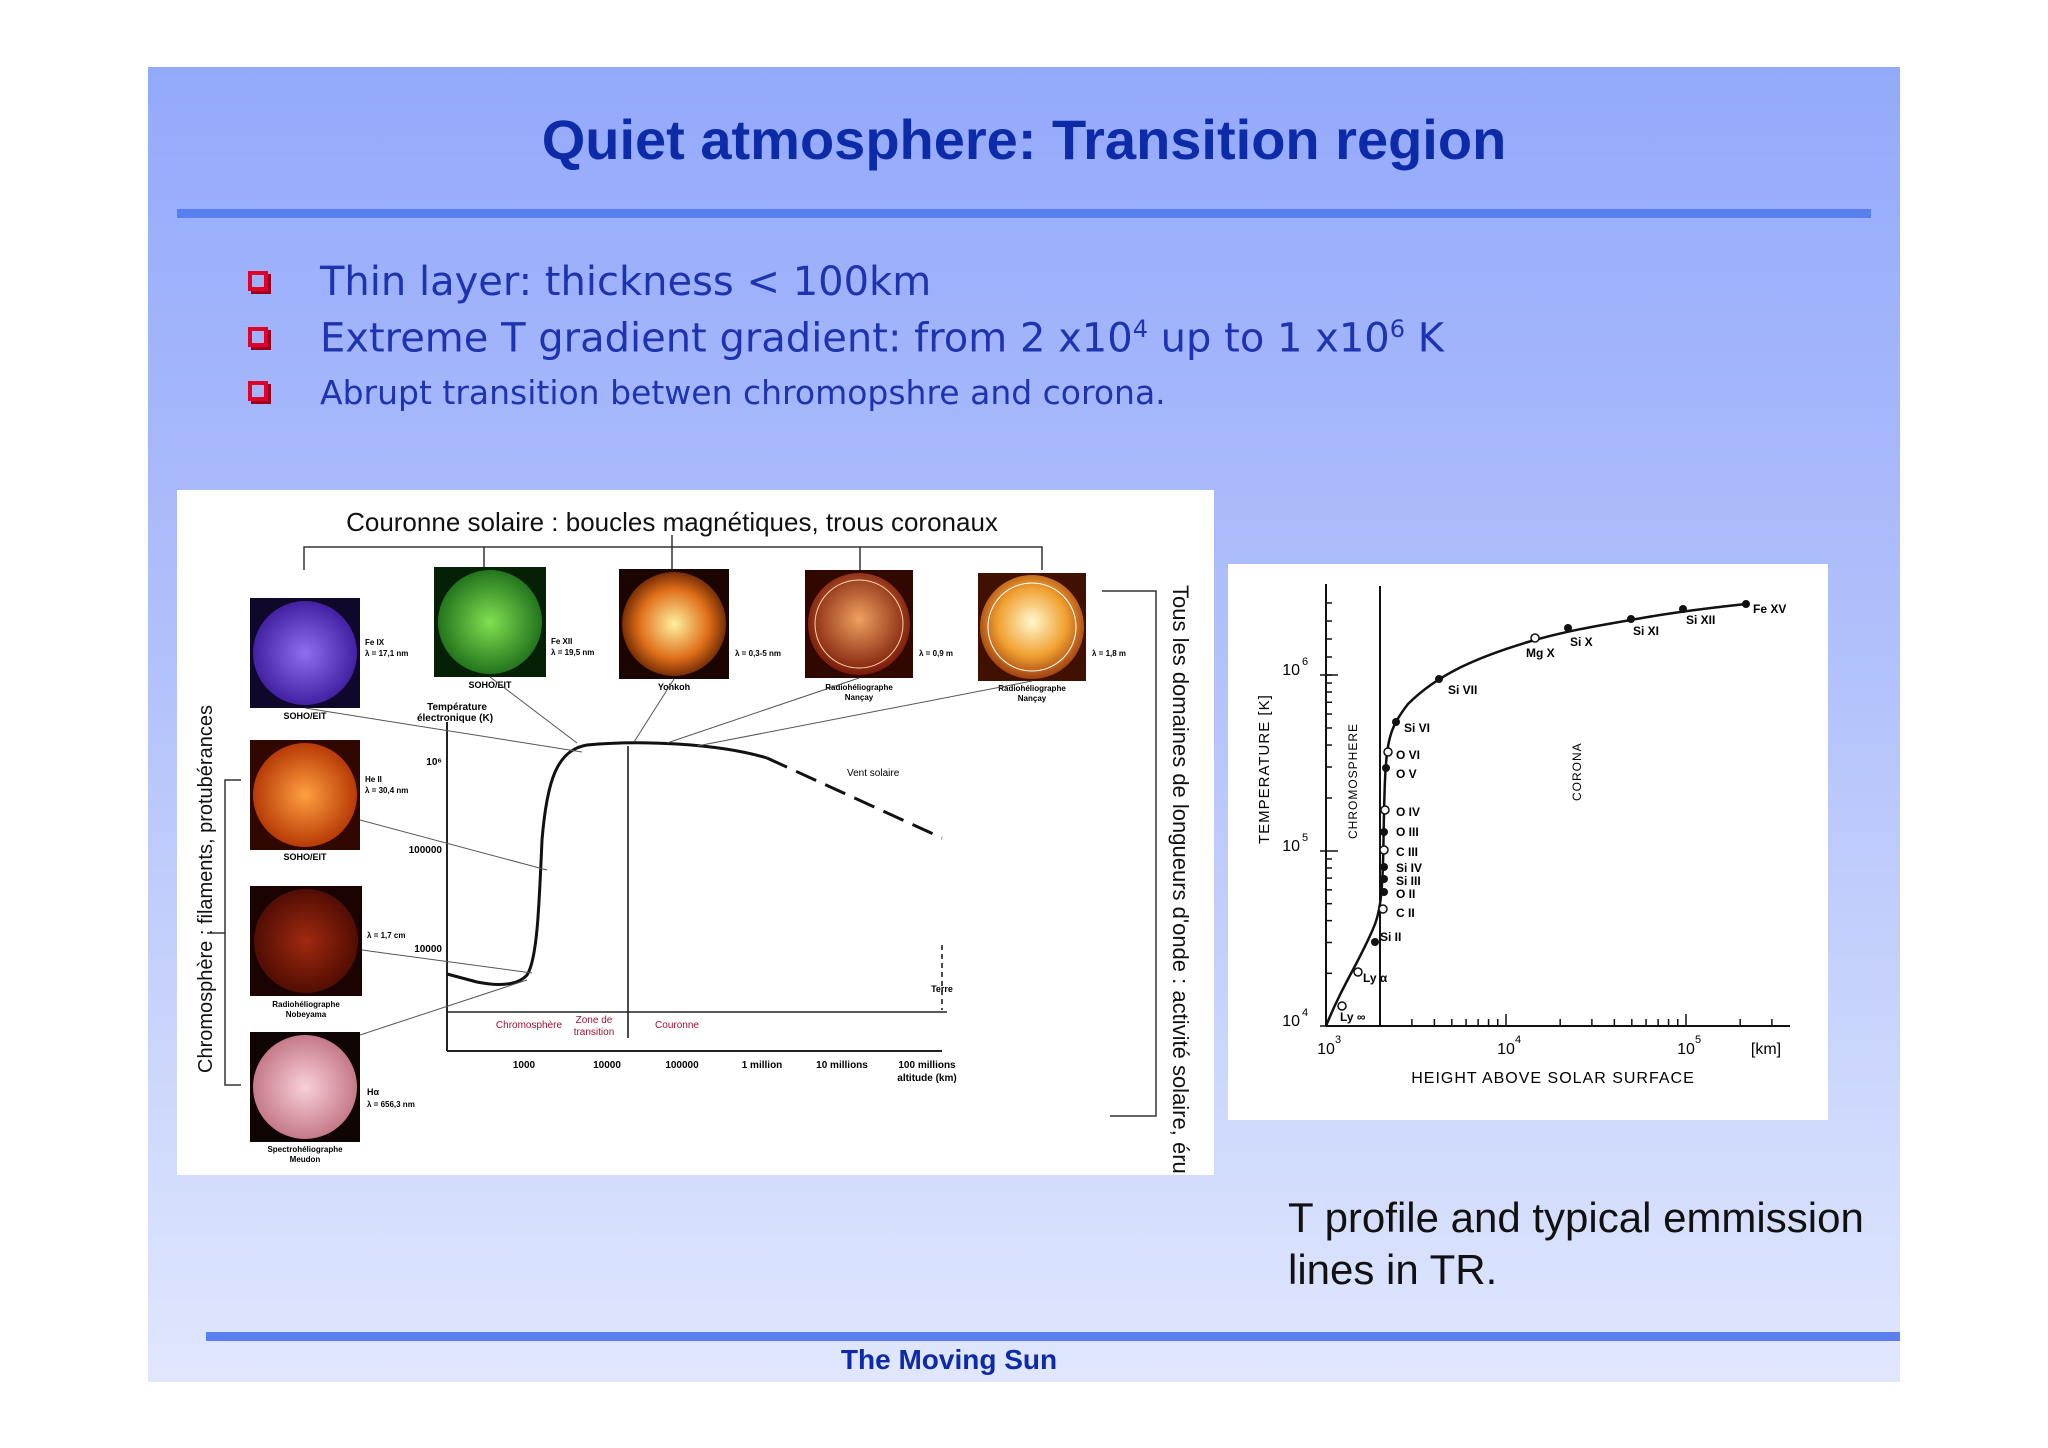  I want to click on svg-text: λ = 0,9 m, so click(936, 653).